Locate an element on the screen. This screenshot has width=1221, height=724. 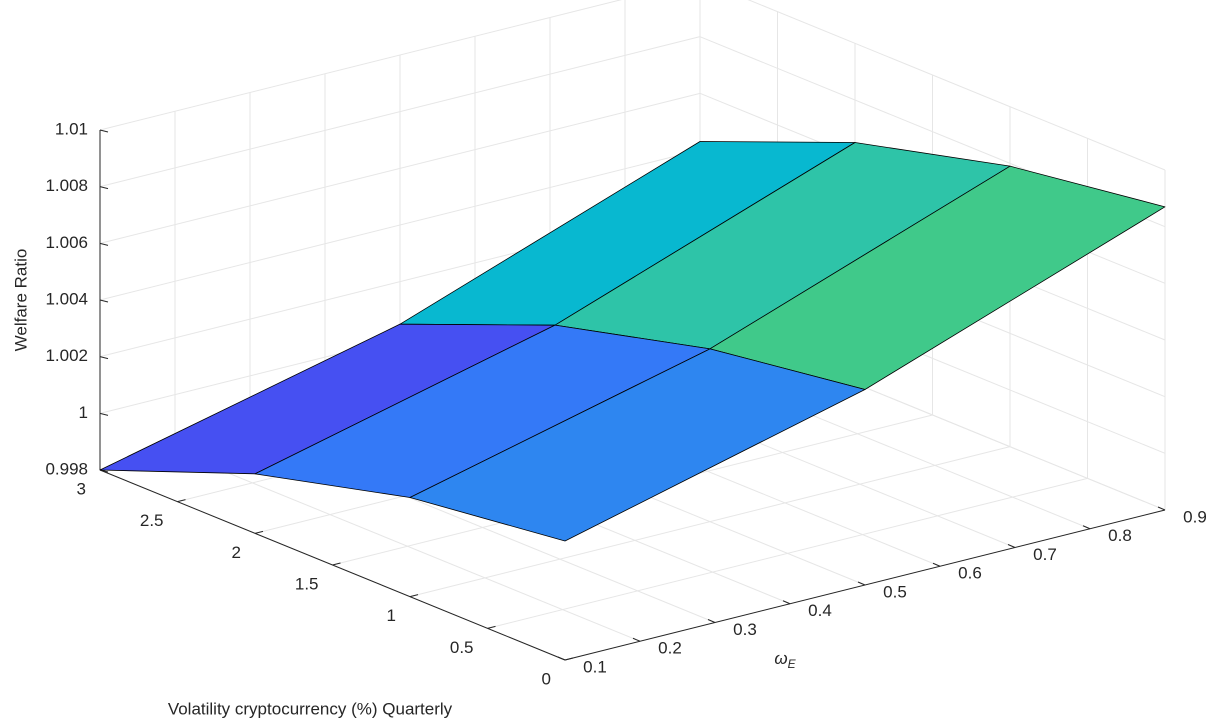
z-axis-label: Welfare Ratio is located at coordinates (20, 300).